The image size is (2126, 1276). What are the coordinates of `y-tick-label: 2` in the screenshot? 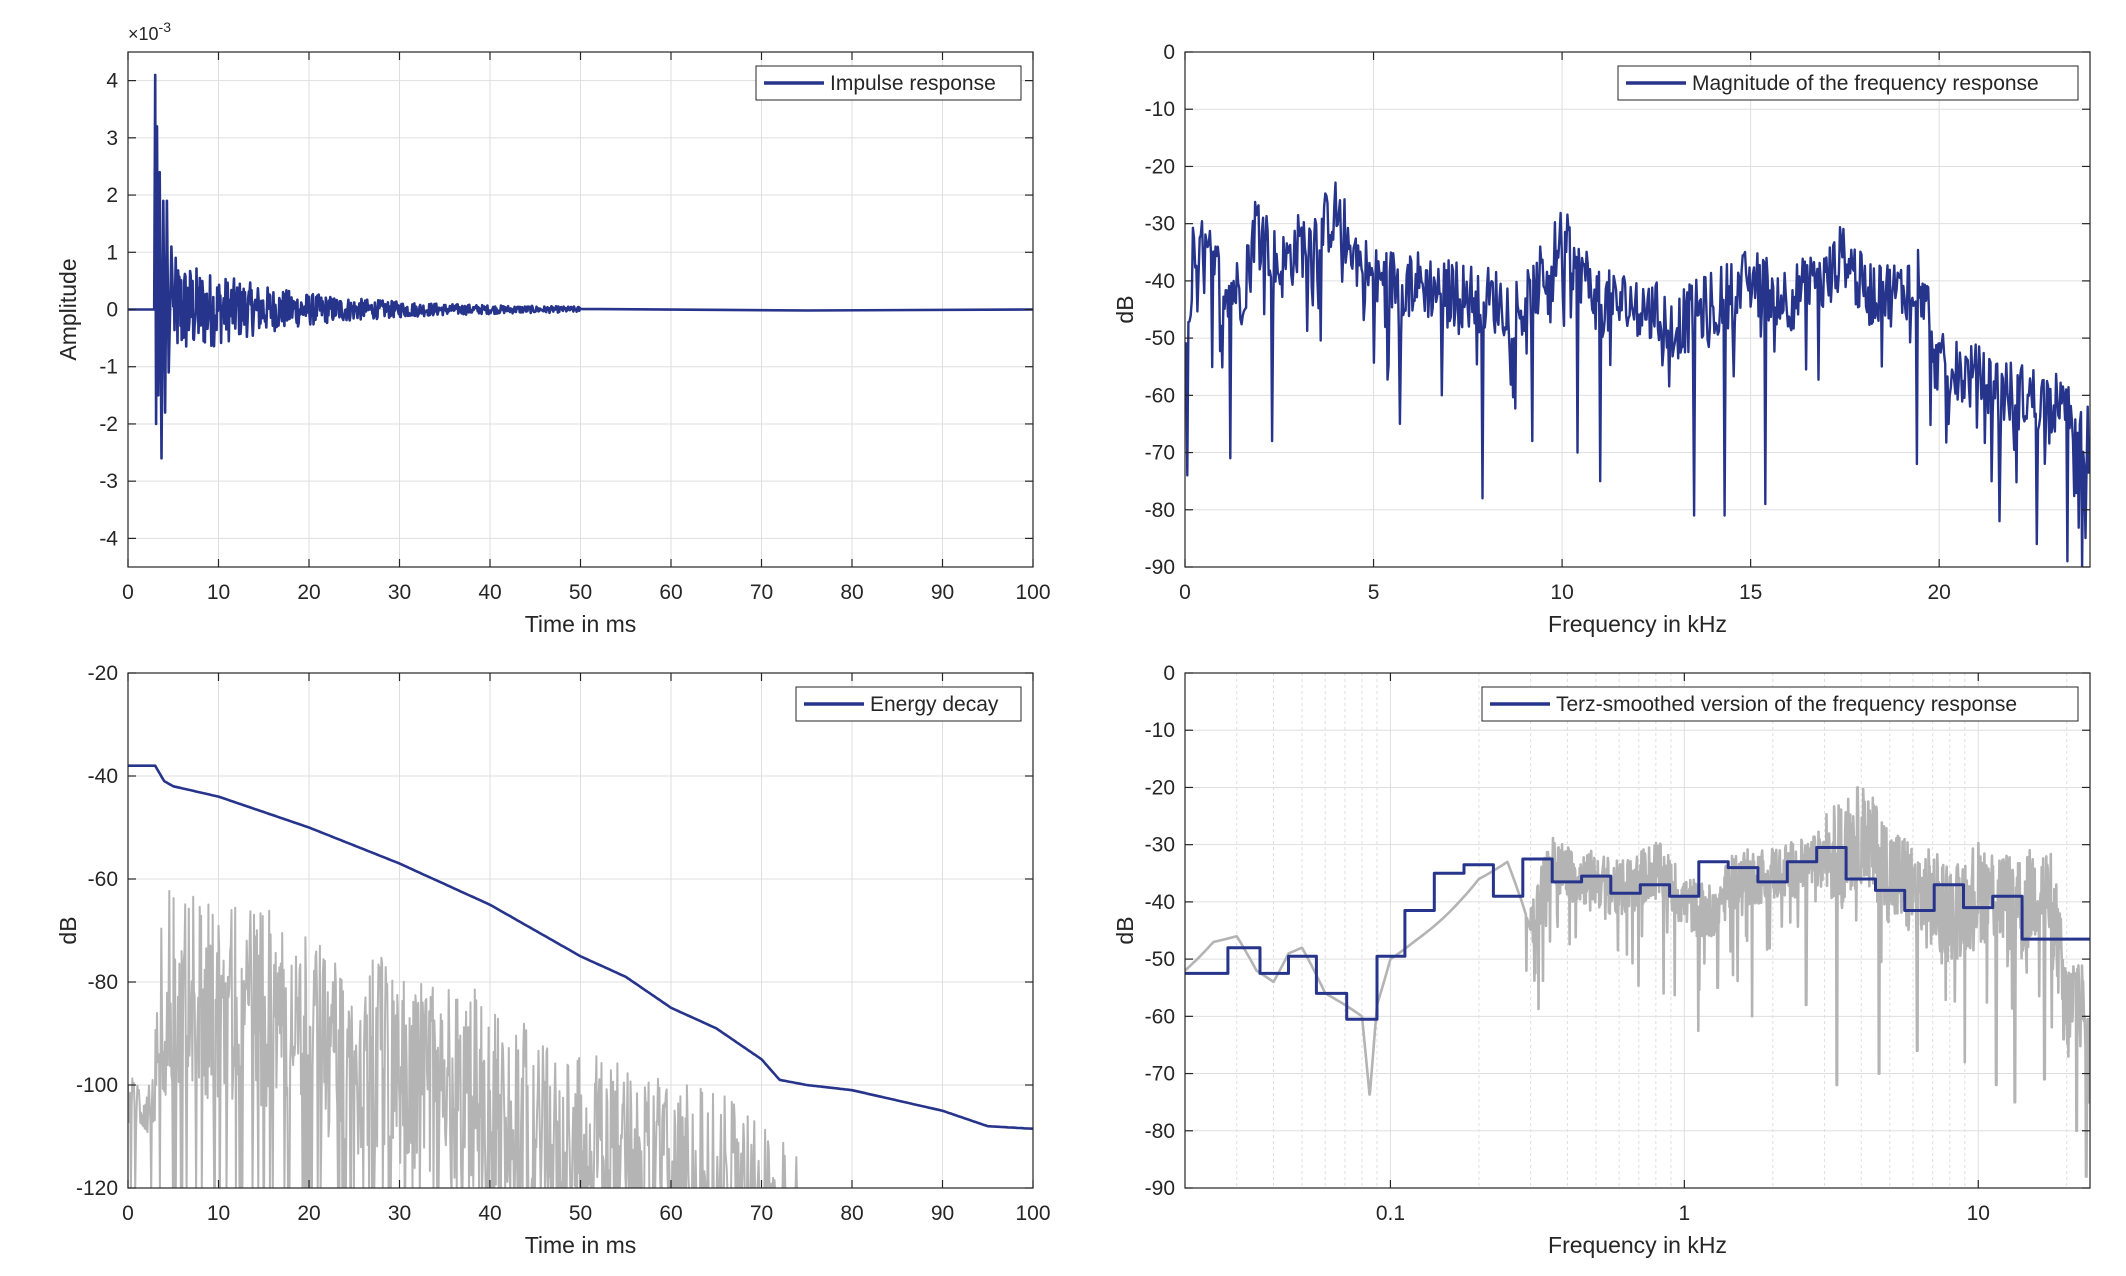 It's located at (112, 195).